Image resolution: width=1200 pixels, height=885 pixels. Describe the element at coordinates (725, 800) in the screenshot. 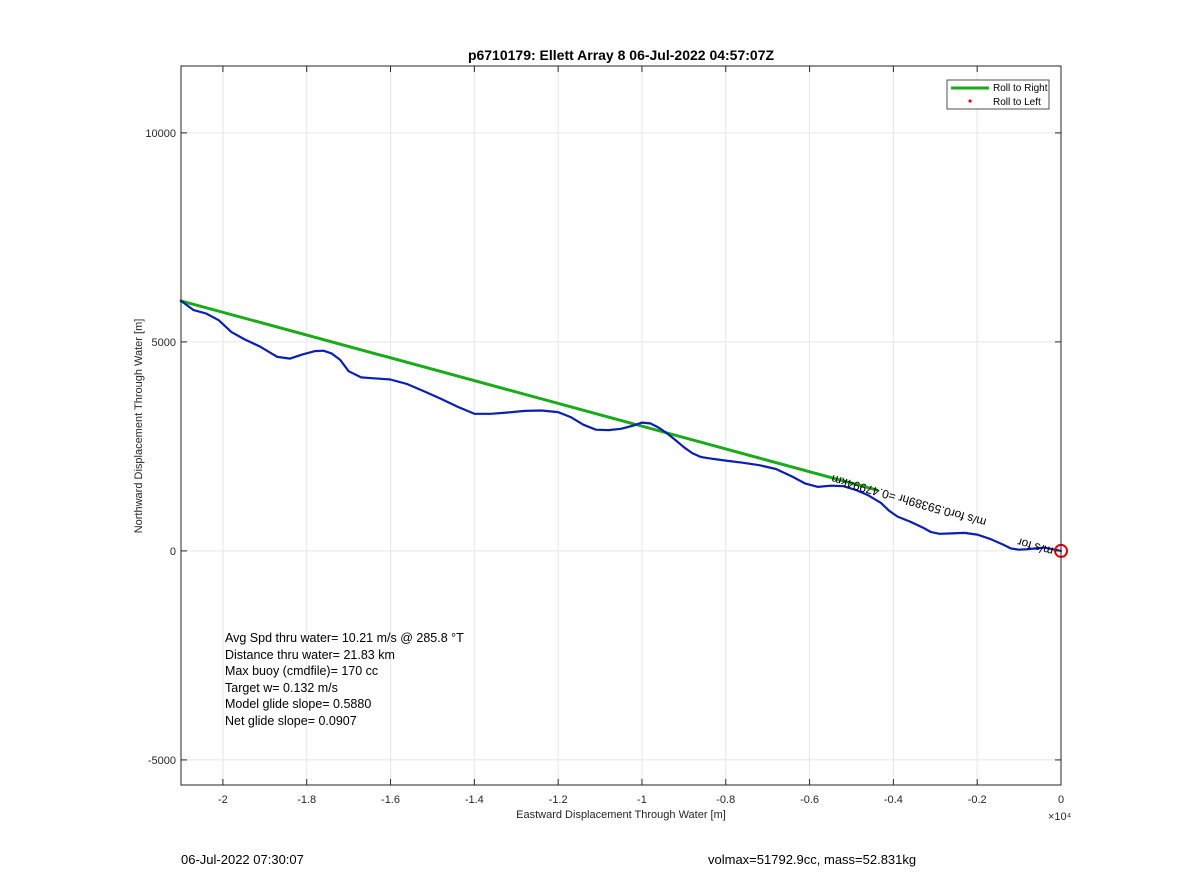

I see `x-tick-label: -0.8` at that location.